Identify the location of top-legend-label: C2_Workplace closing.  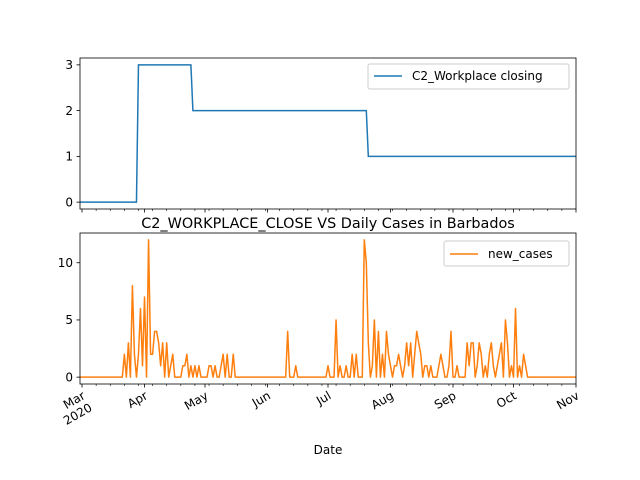
(477, 76).